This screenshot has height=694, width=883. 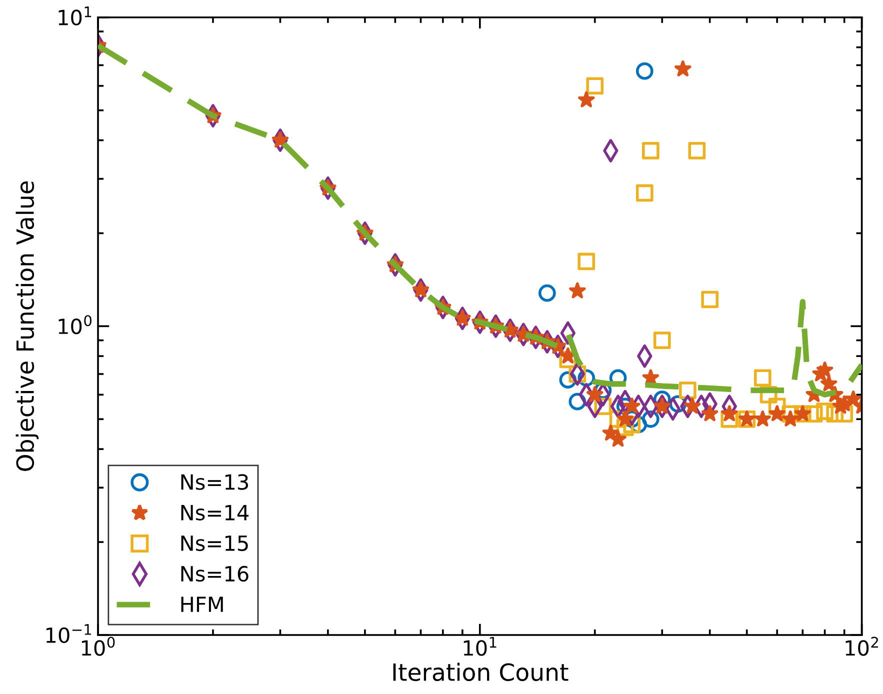 I want to click on y-axis-title: Objective Function Value, so click(x=27, y=326).